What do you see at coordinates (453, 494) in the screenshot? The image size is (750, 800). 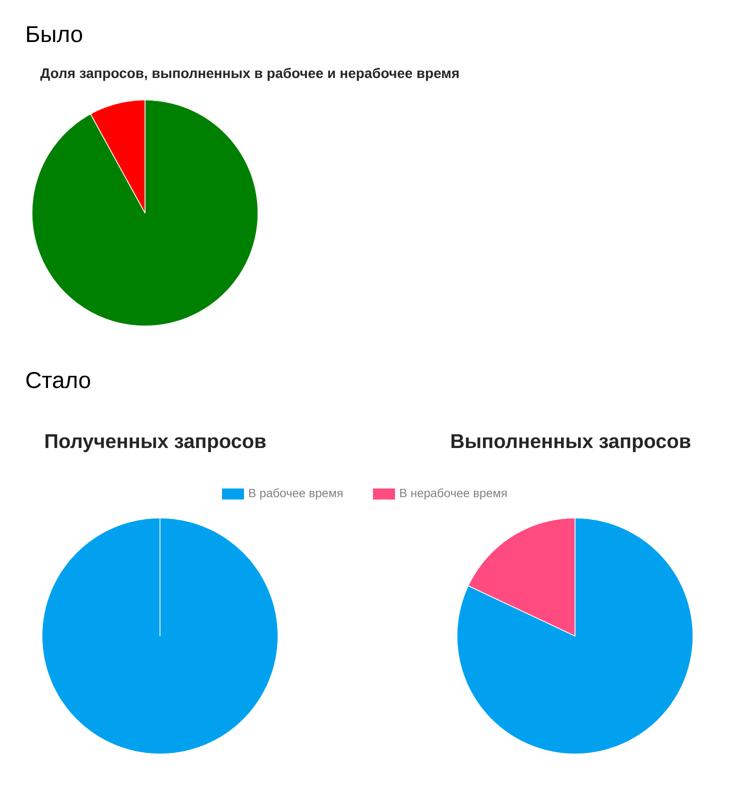 I see `legend-label: В нерабочее время` at bounding box center [453, 494].